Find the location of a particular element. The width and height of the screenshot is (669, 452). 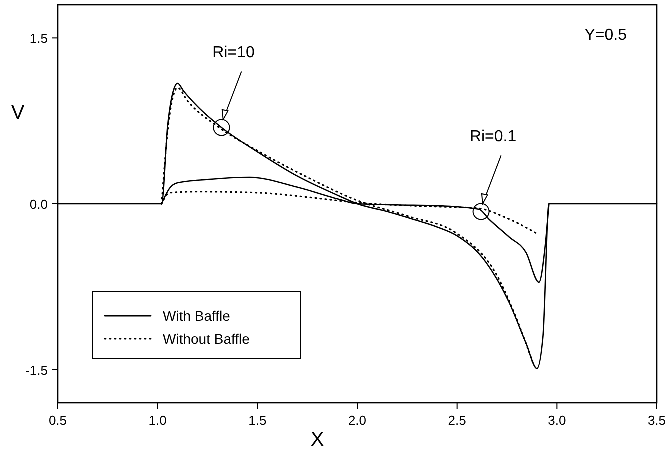

y-axis-title: V is located at coordinates (18, 113).